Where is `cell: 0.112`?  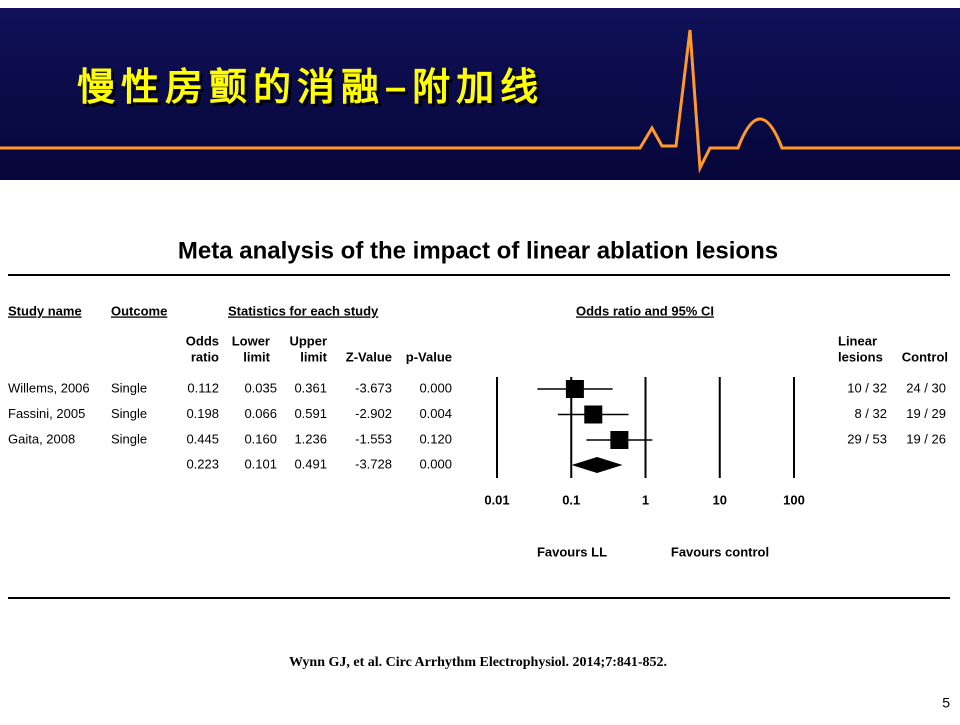 cell: 0.112 is located at coordinates (203, 387).